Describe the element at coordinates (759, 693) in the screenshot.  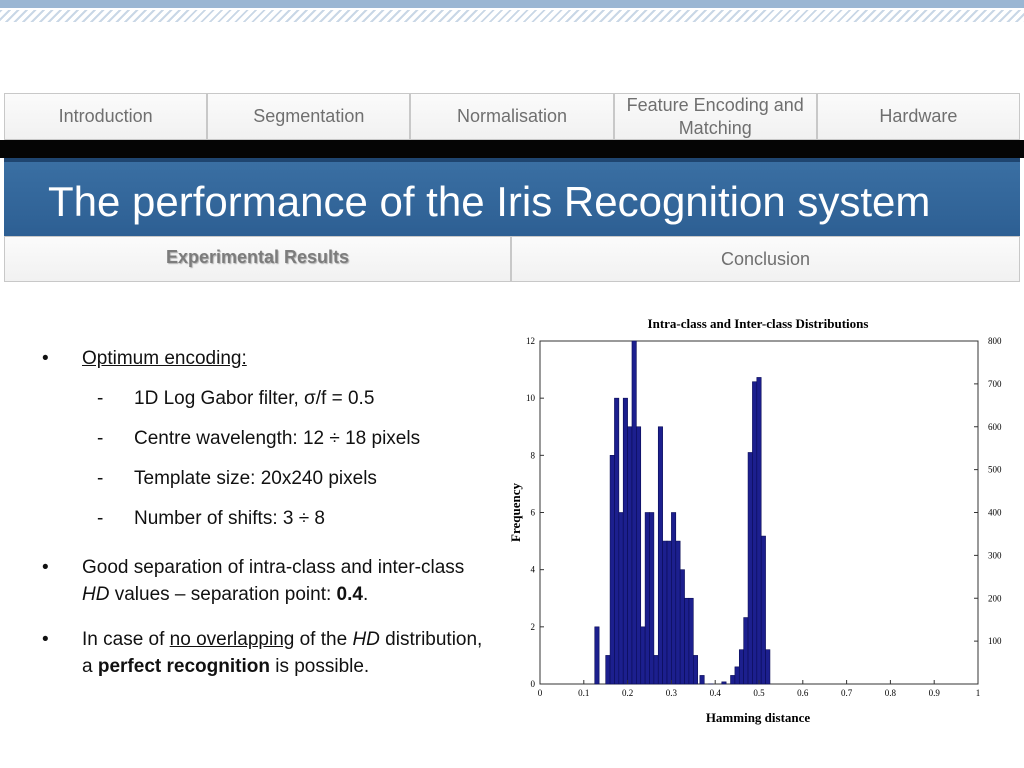
I see `x-tick-label: 0.5` at that location.